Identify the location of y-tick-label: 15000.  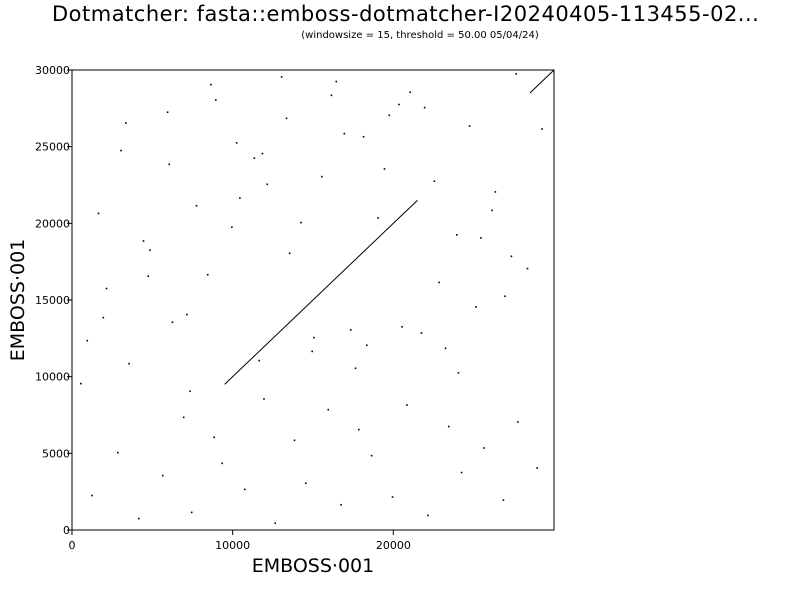
(52, 300).